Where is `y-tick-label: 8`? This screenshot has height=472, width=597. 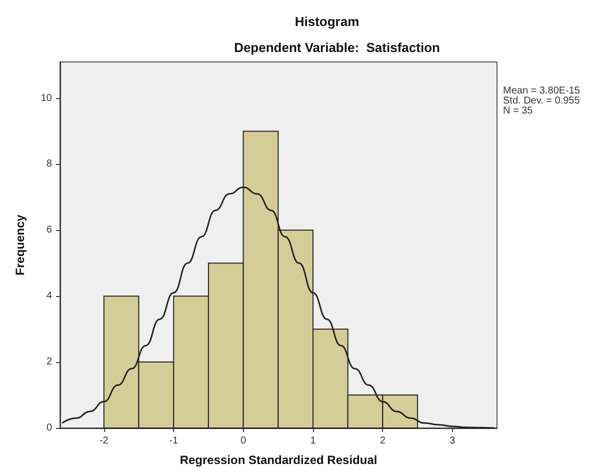 y-tick-label: 8 is located at coordinates (49, 164).